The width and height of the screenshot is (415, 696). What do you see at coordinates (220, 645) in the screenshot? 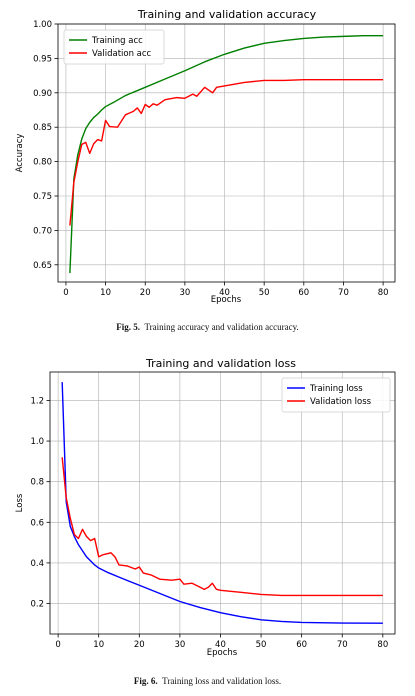
I see `loss-x-tick-label-4: 40` at bounding box center [220, 645].